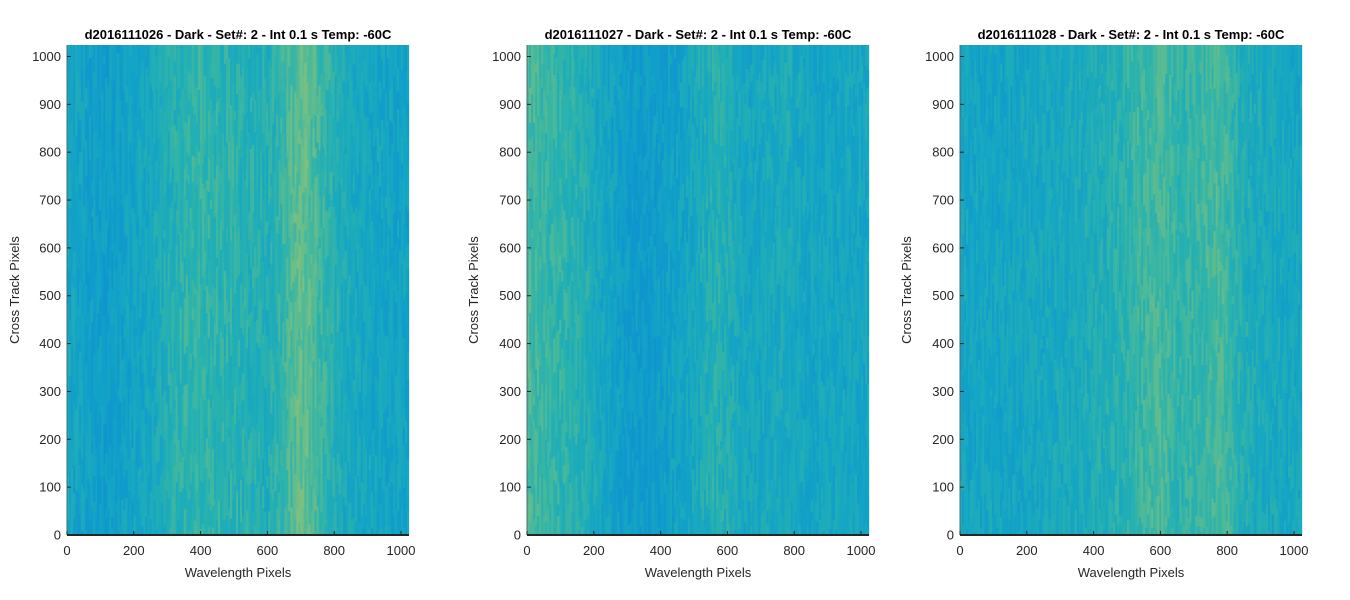 The image size is (1350, 600). What do you see at coordinates (14, 290) in the screenshot?
I see `y-axis-label-1: Cross Track Pixels` at bounding box center [14, 290].